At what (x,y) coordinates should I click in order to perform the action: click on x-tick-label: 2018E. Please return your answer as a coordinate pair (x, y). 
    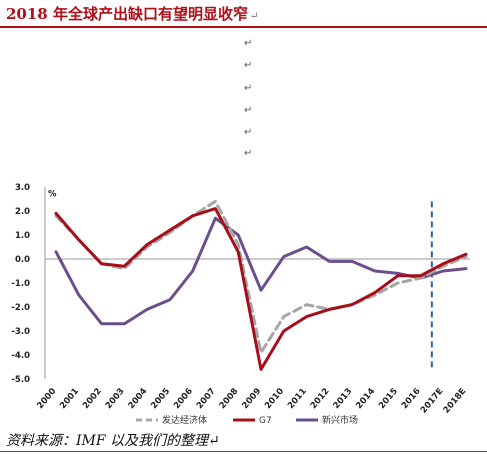
    Looking at the image, I should click on (455, 400).